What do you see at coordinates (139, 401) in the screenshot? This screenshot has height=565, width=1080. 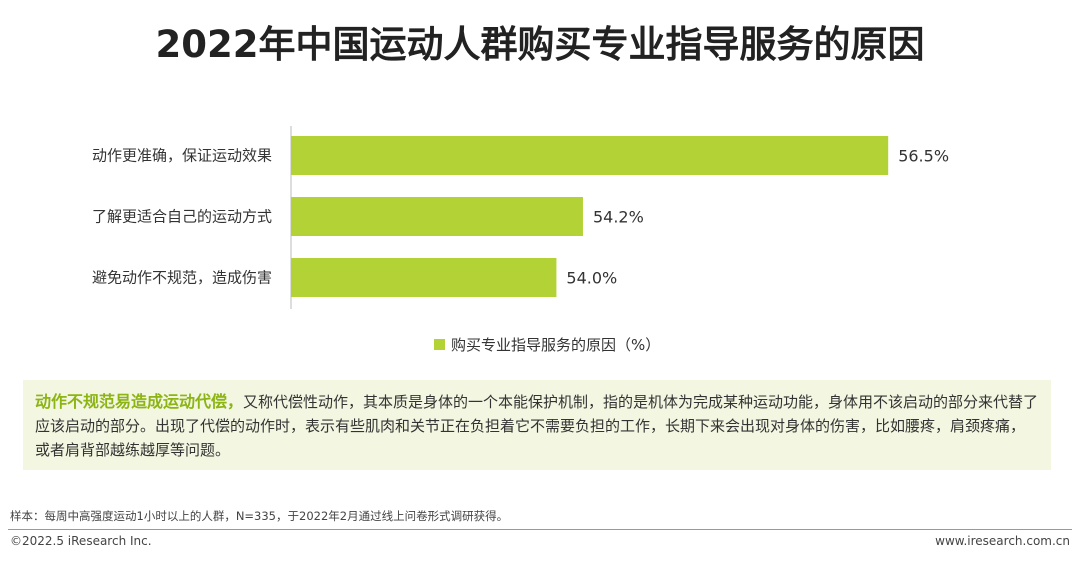 I see `explanation-highlight: 动作不规范易造成运动代偿，` at bounding box center [139, 401].